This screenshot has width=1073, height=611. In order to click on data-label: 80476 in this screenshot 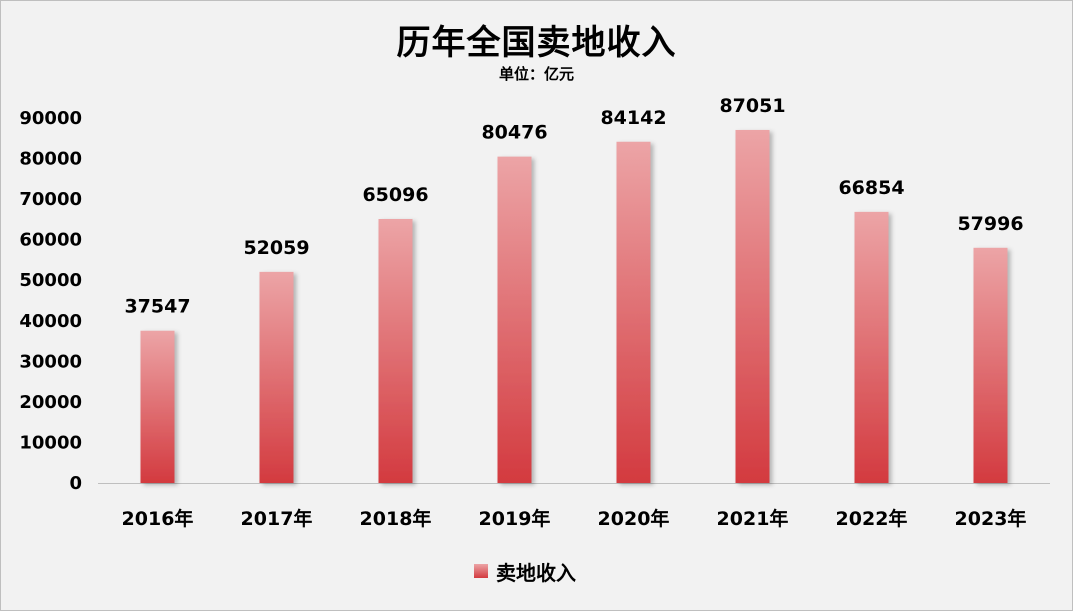, I will do `click(514, 133)`.